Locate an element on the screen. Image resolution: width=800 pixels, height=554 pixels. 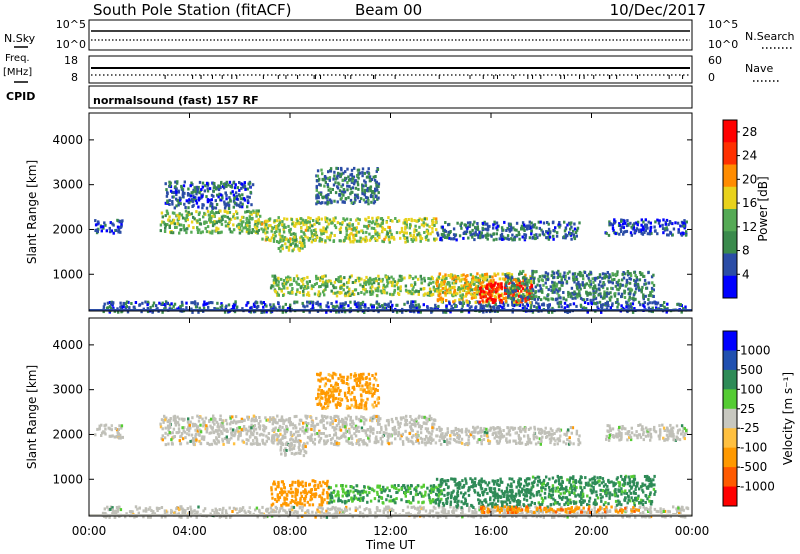
nsearch-label: N.Search is located at coordinates (770, 36).